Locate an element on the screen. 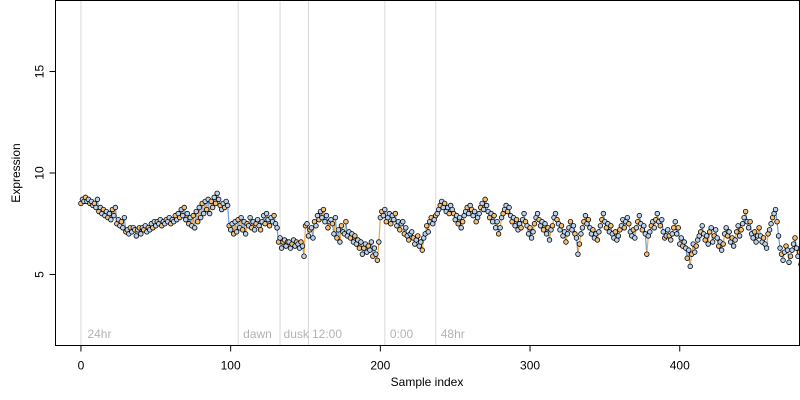 This screenshot has height=400, width=800. segment-label-3: 12:00 is located at coordinates (327, 334).